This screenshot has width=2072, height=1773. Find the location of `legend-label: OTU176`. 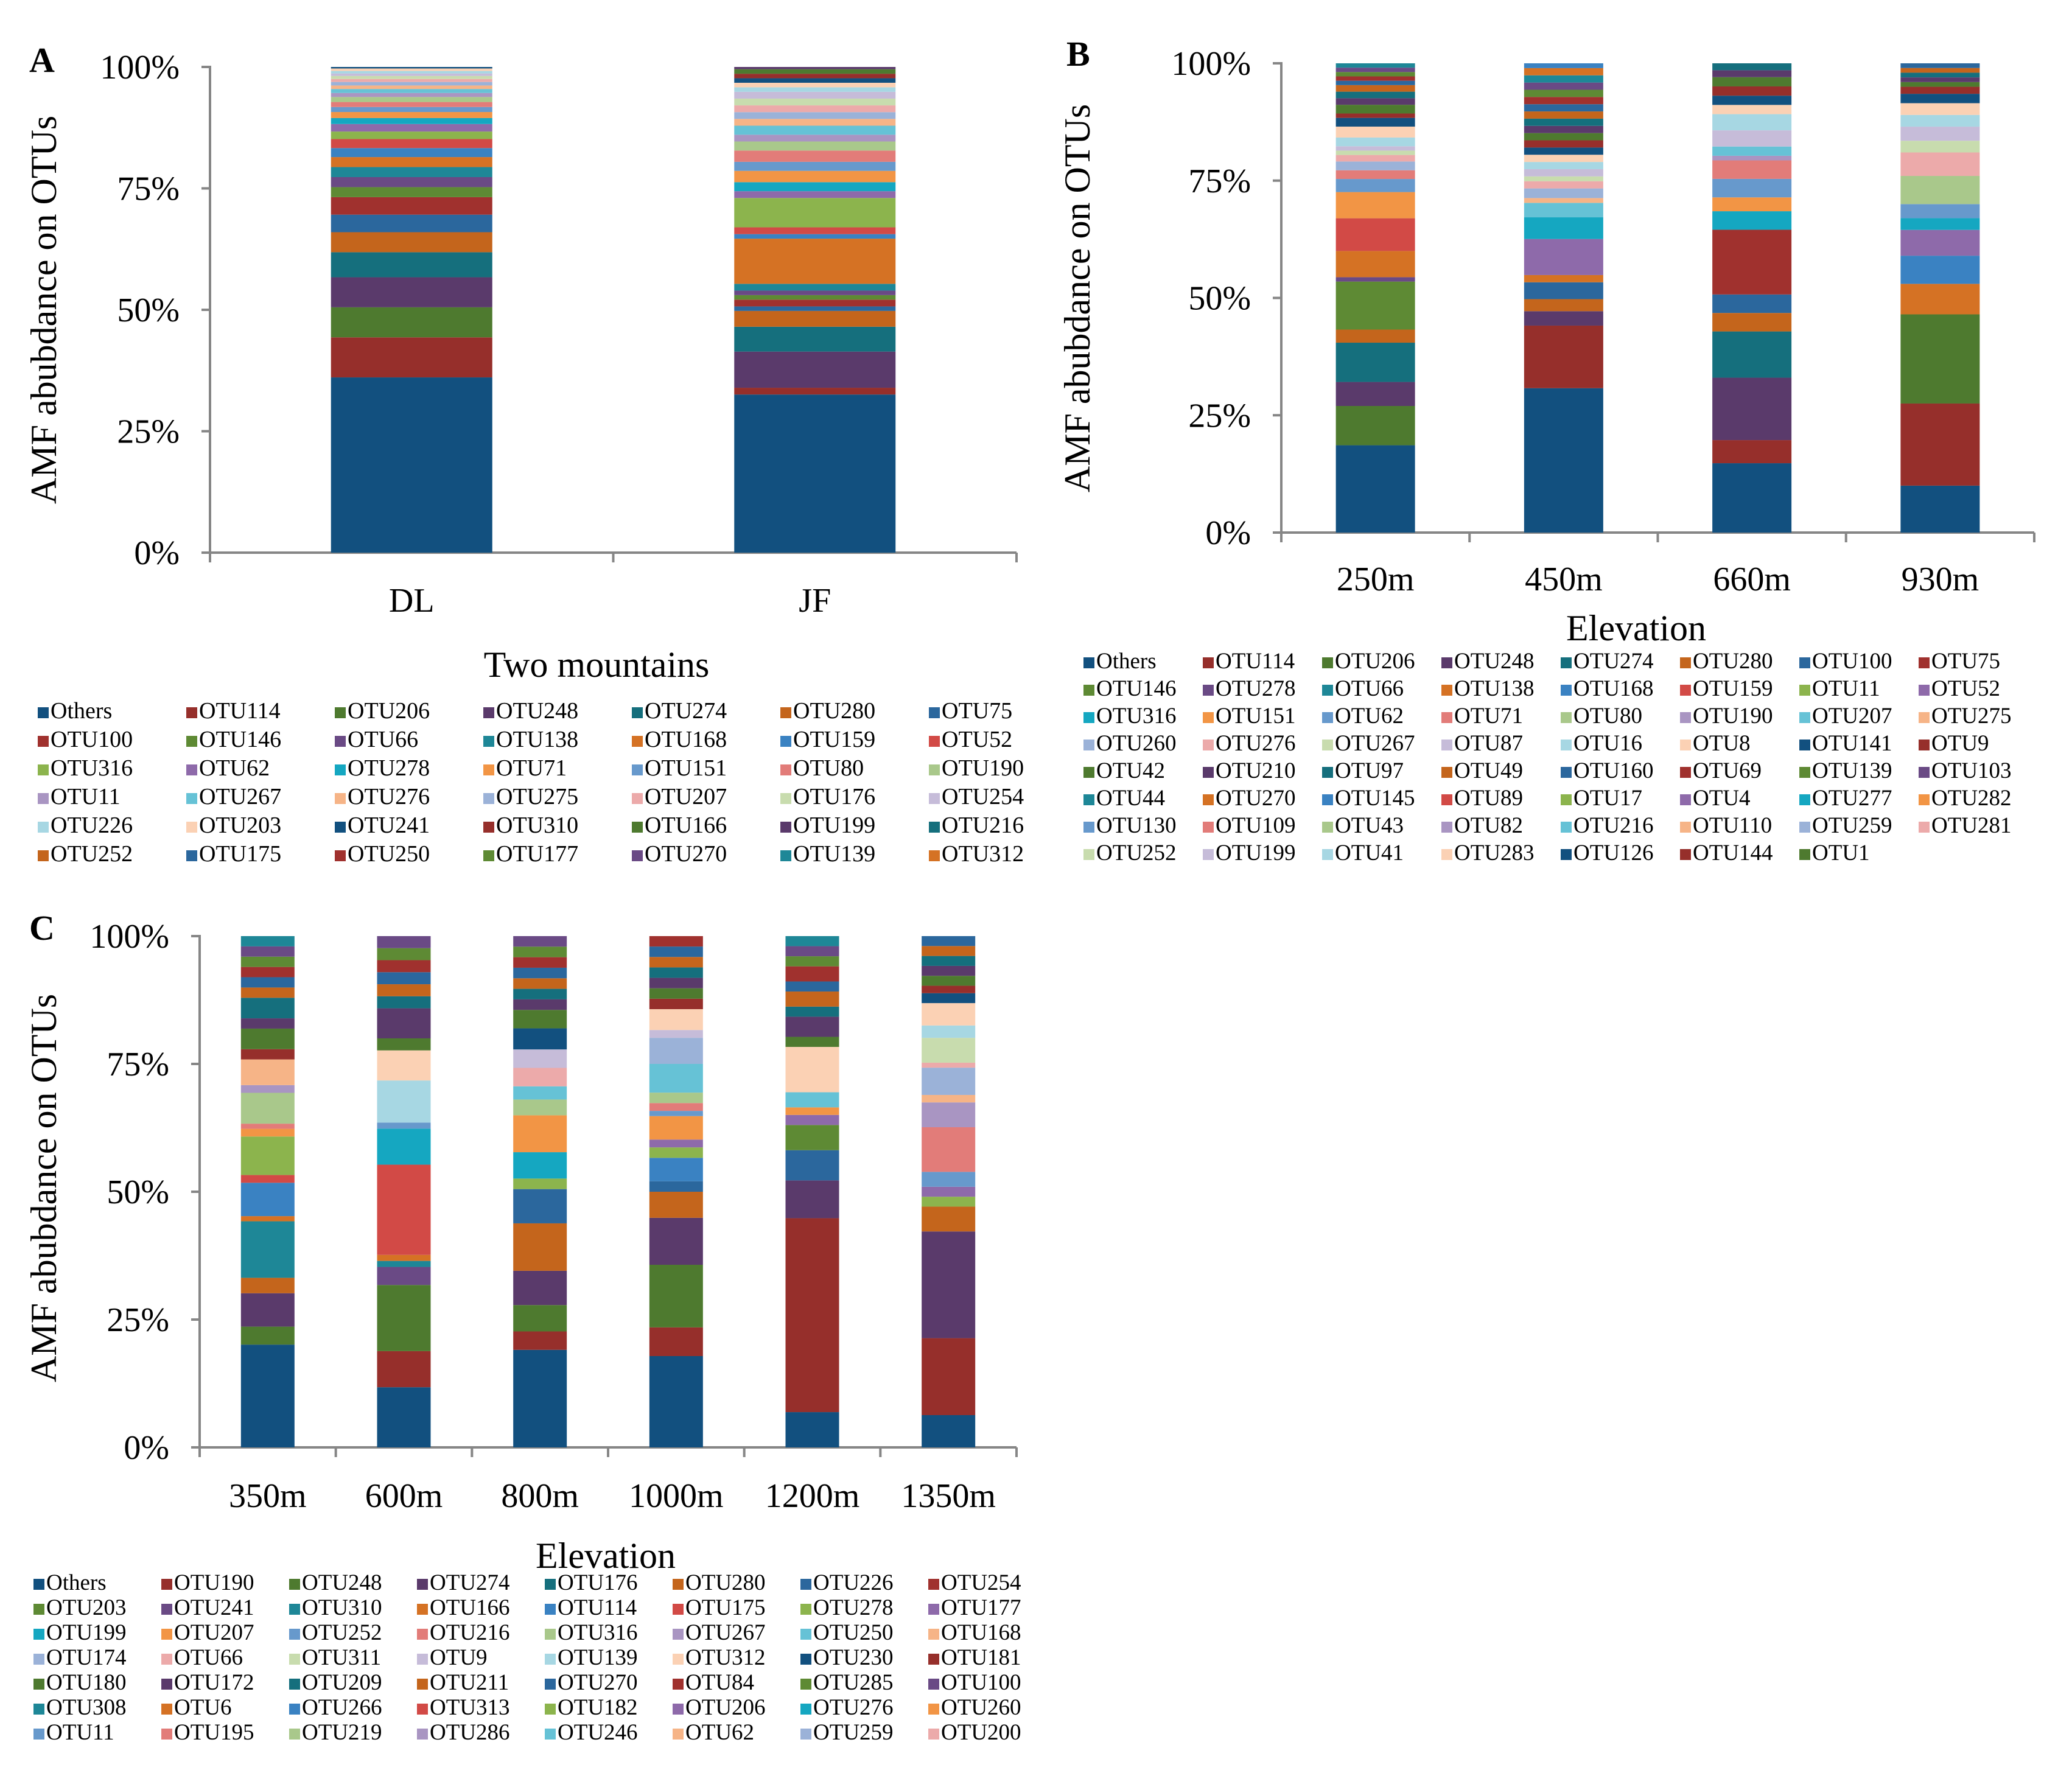

legend-label: OTU176 is located at coordinates (834, 797).